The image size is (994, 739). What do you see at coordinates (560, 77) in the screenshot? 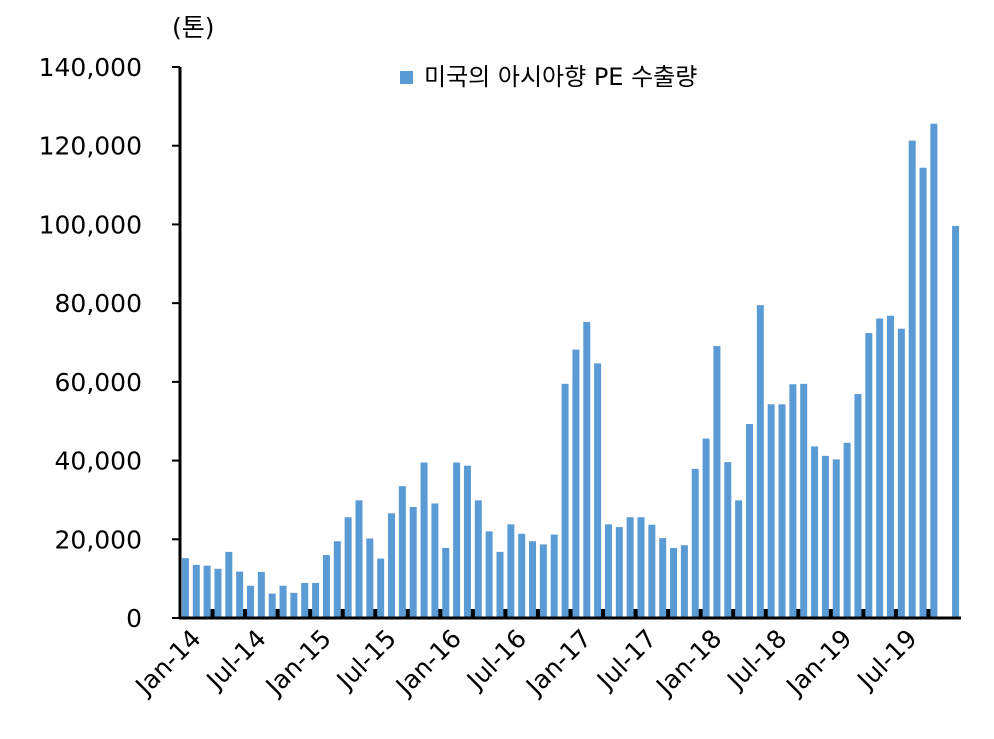
I see `legend-label: 미국의 아시아향 PE 수출량` at bounding box center [560, 77].